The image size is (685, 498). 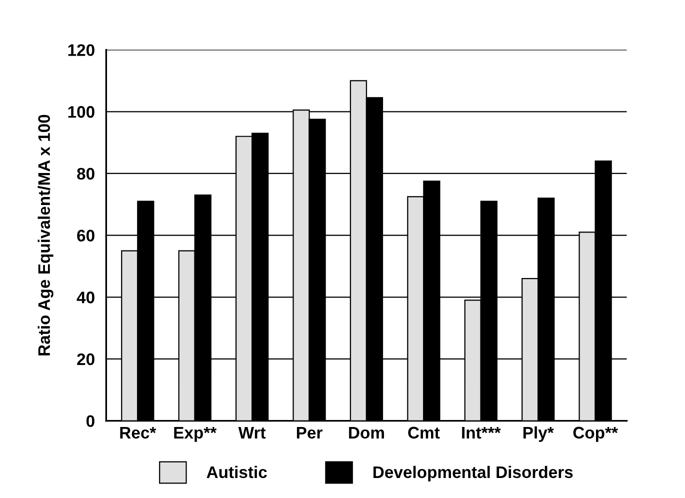 What do you see at coordinates (81, 112) in the screenshot?
I see `y-tick-label: 100` at bounding box center [81, 112].